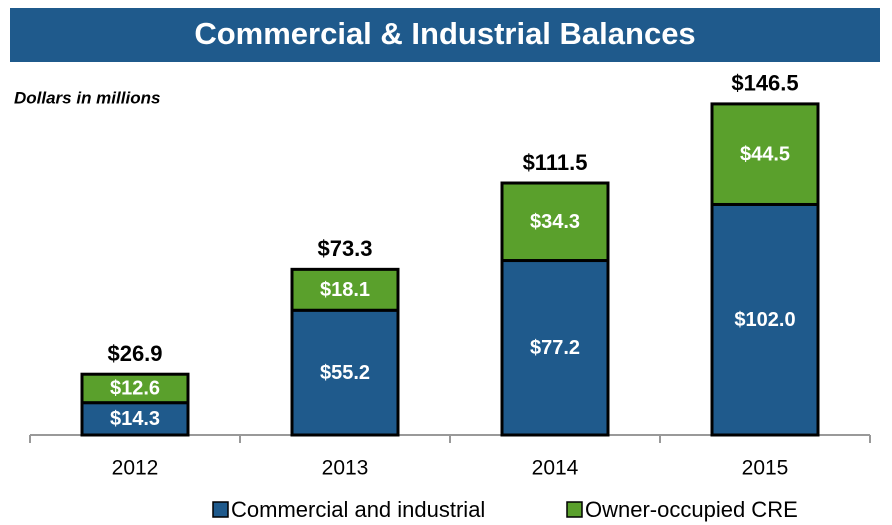 This screenshot has width=892, height=525. I want to click on legend-label: Owner-occupied CRE, so click(691, 509).